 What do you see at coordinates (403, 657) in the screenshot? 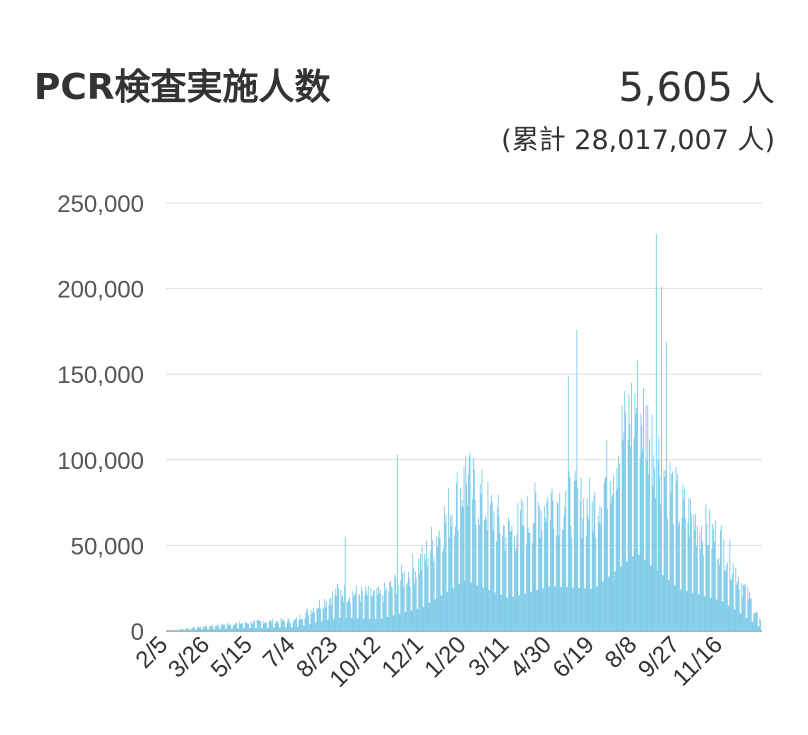
I see `x-tick-label: 12/1` at bounding box center [403, 657].